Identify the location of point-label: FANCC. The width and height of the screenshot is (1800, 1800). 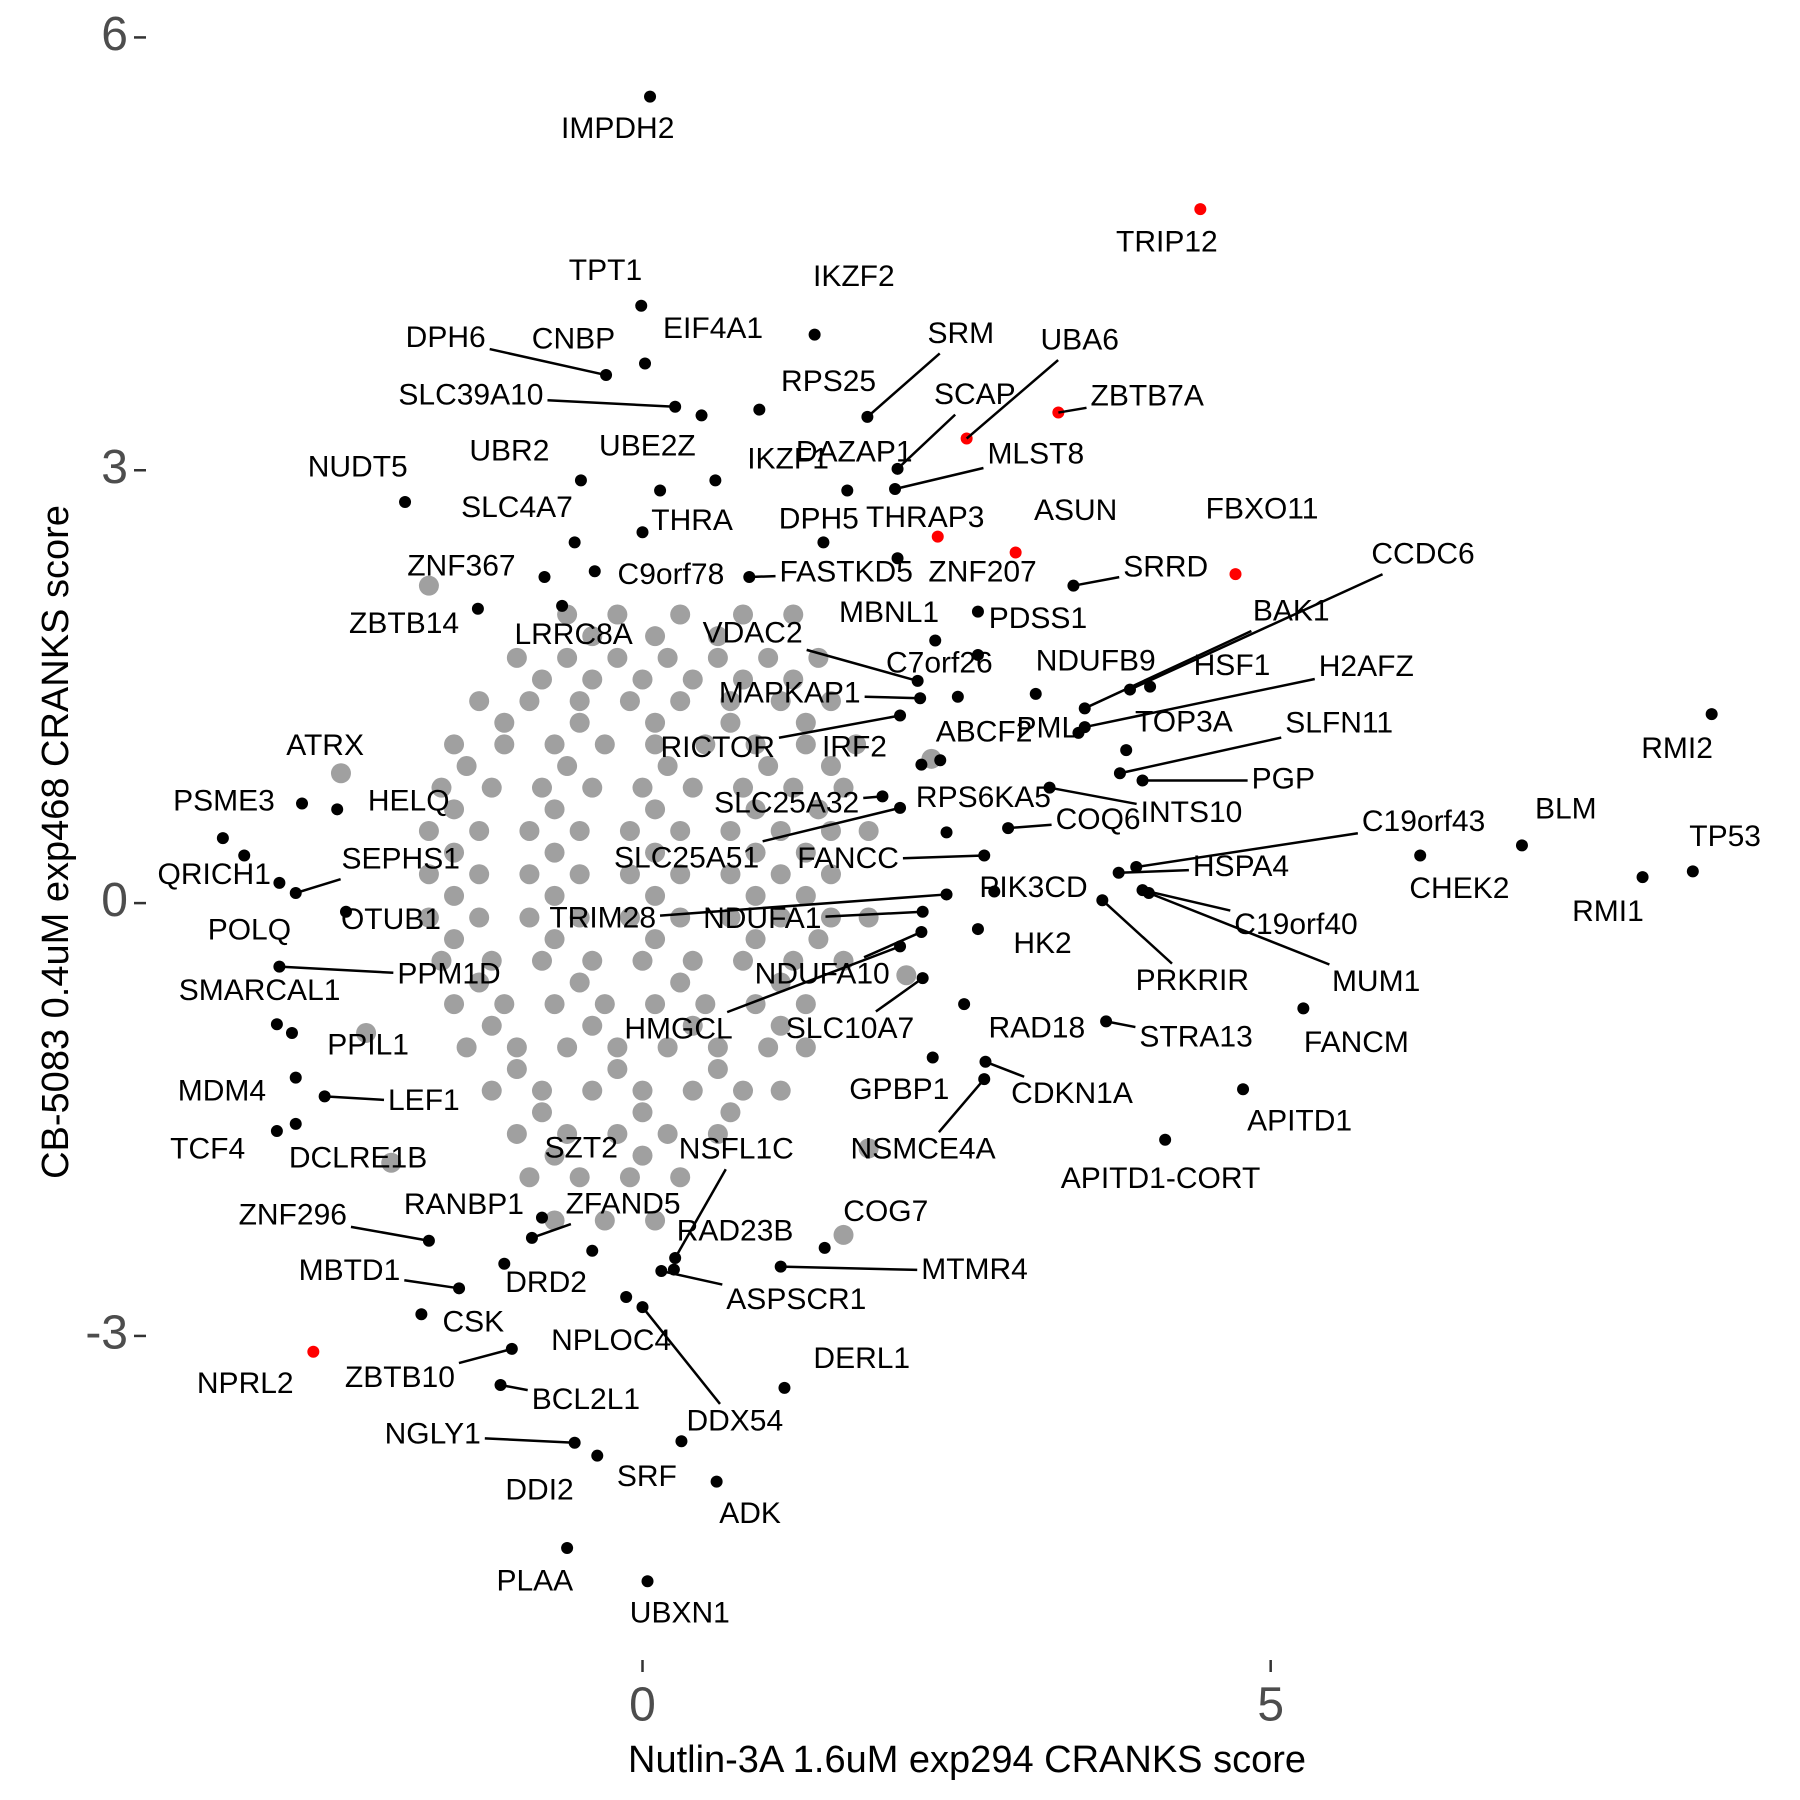
(848, 858).